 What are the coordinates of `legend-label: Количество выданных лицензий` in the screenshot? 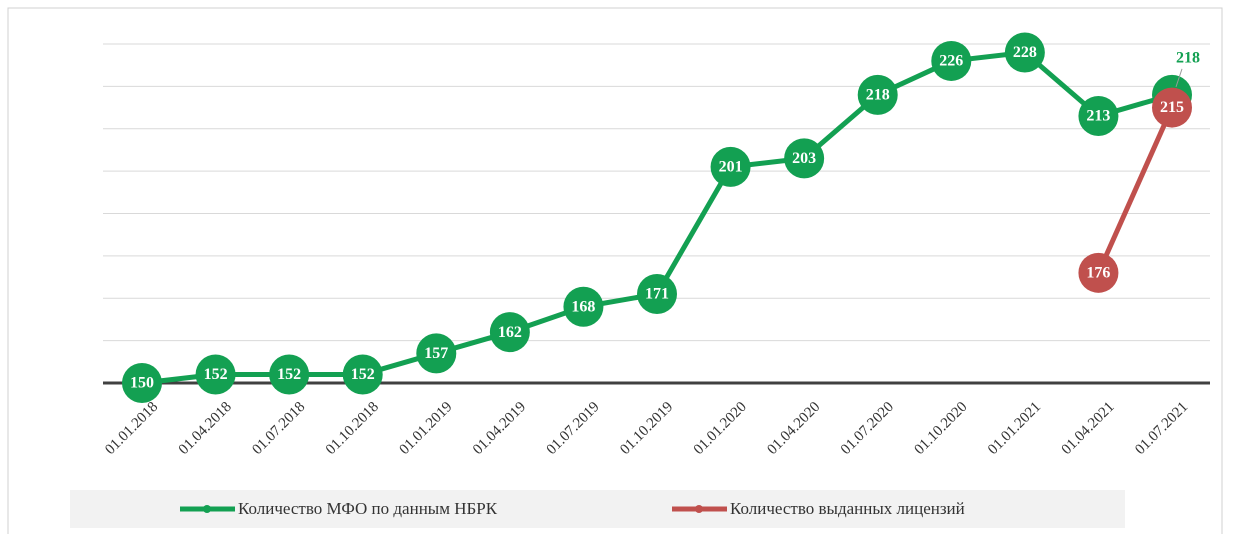 It's located at (847, 508).